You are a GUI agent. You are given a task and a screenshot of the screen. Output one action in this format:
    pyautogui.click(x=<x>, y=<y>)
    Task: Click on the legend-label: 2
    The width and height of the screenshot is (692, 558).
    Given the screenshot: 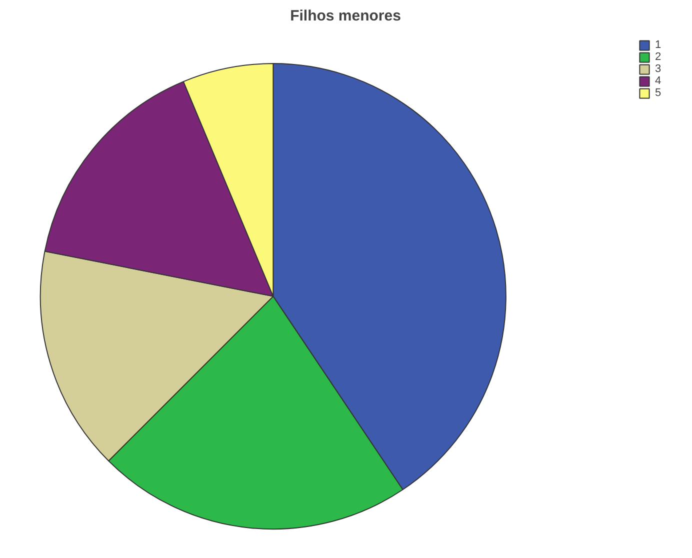 What is the action you would take?
    pyautogui.click(x=658, y=57)
    